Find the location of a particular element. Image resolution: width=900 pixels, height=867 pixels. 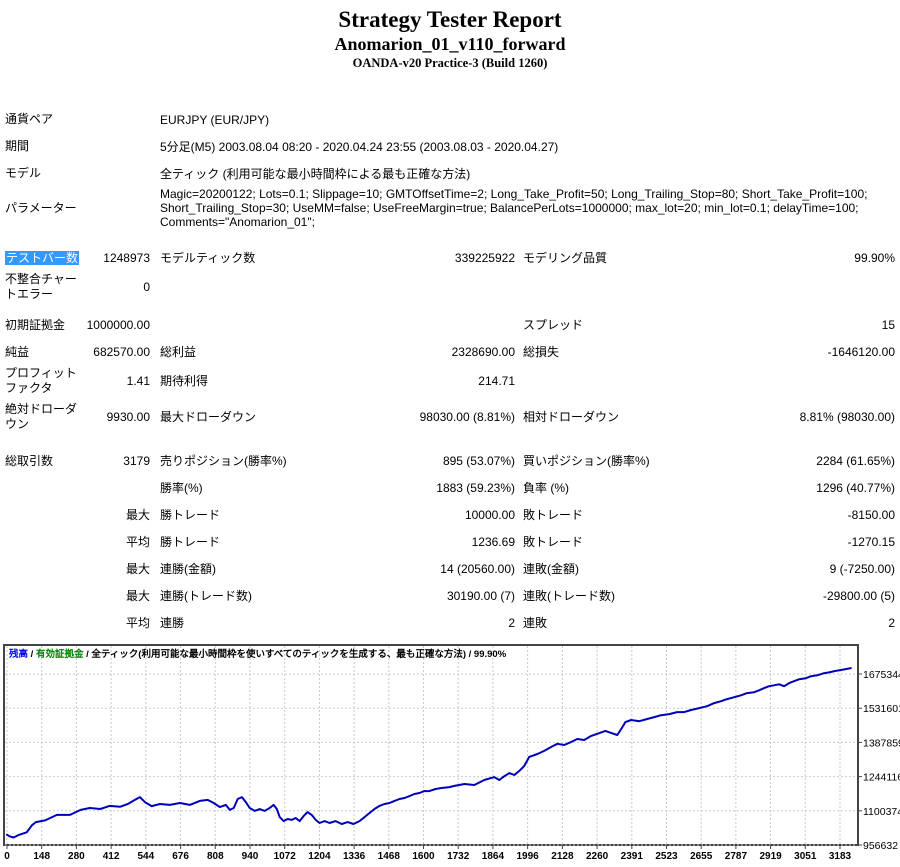

report-row: 通貨ペア EURJPY (EUR/JPY) is located at coordinates (450, 119).